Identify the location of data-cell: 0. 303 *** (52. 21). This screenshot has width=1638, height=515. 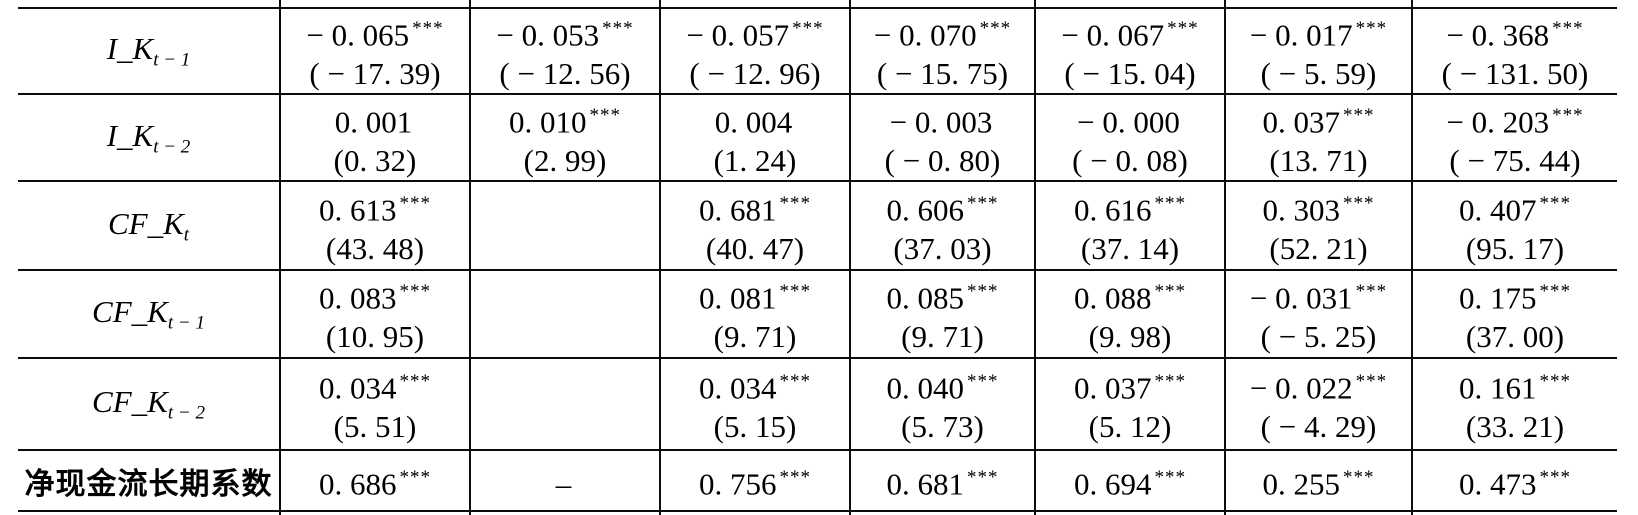
(1318, 225).